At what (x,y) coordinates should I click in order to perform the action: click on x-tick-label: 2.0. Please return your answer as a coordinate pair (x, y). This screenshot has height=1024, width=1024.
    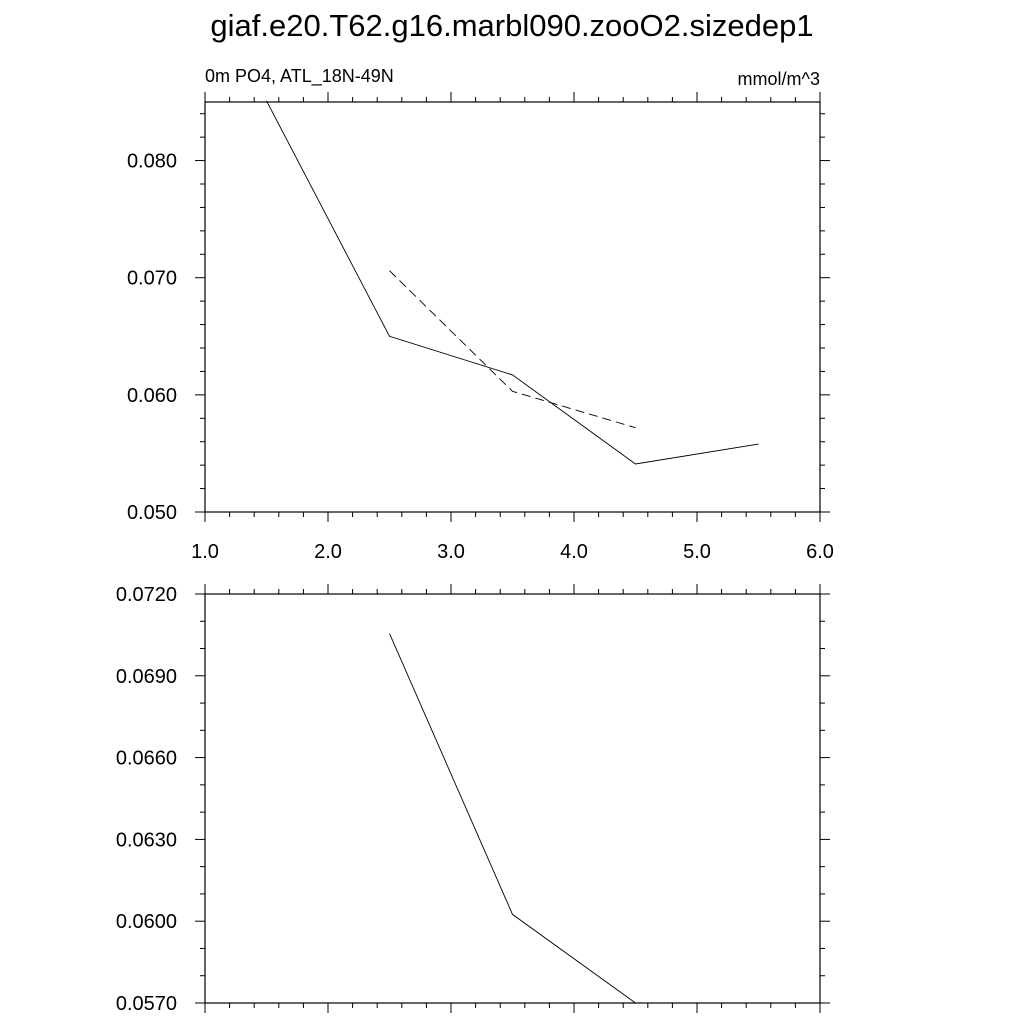
    Looking at the image, I should click on (328, 552).